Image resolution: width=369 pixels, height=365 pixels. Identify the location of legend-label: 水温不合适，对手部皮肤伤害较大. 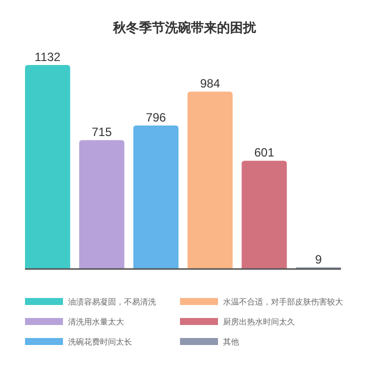
(283, 302).